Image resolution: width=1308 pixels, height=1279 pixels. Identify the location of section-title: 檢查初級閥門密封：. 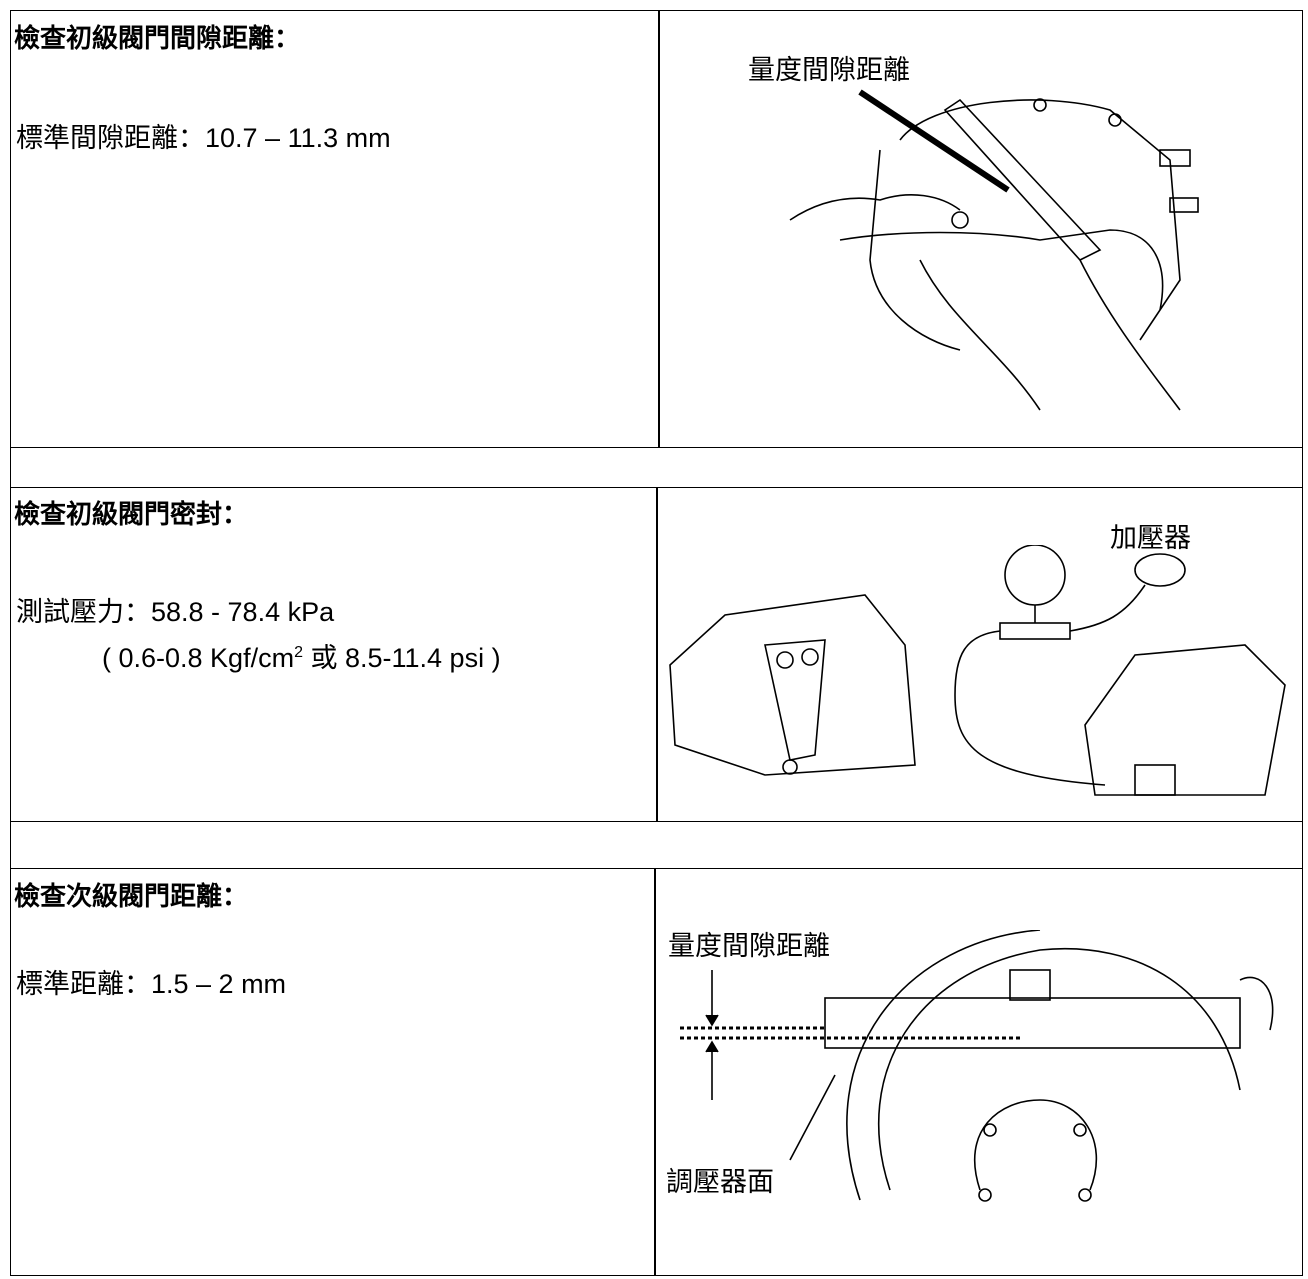
(131, 515).